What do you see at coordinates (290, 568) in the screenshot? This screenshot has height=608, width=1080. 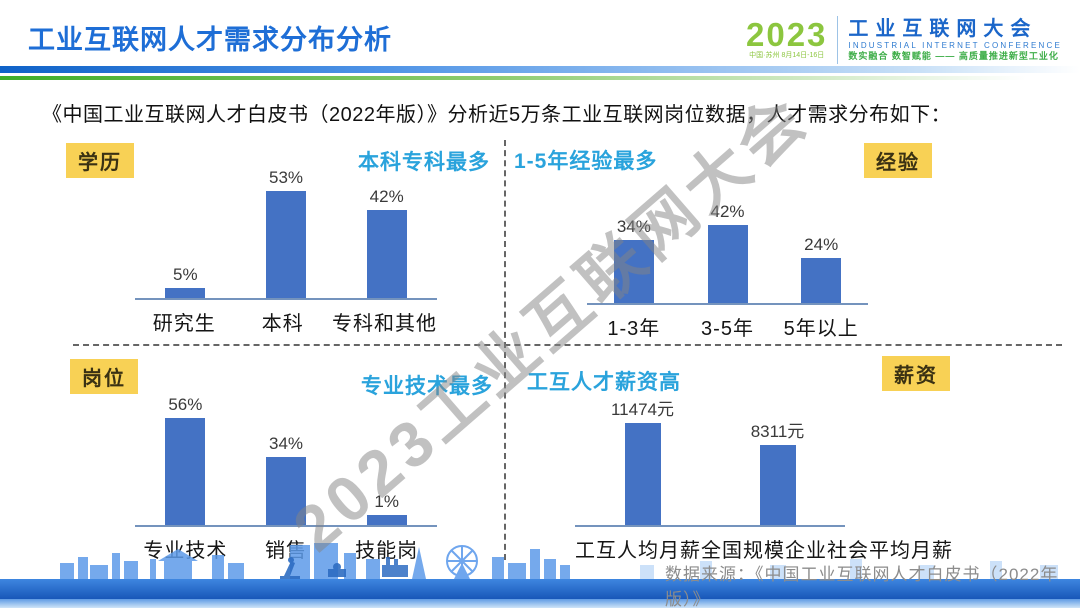 I see `robot-arm-icon` at bounding box center [290, 568].